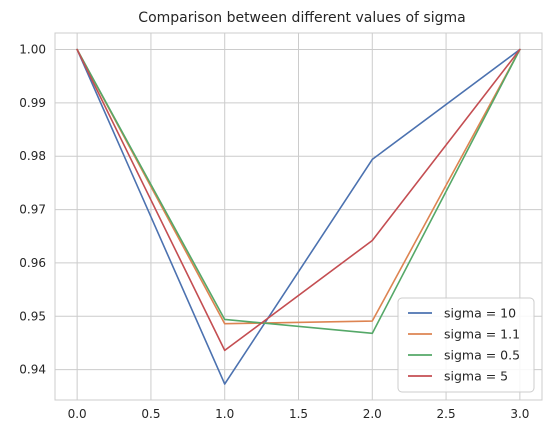  Describe the element at coordinates (32, 370) in the screenshot. I see `y-tick-label: 0.94` at that location.